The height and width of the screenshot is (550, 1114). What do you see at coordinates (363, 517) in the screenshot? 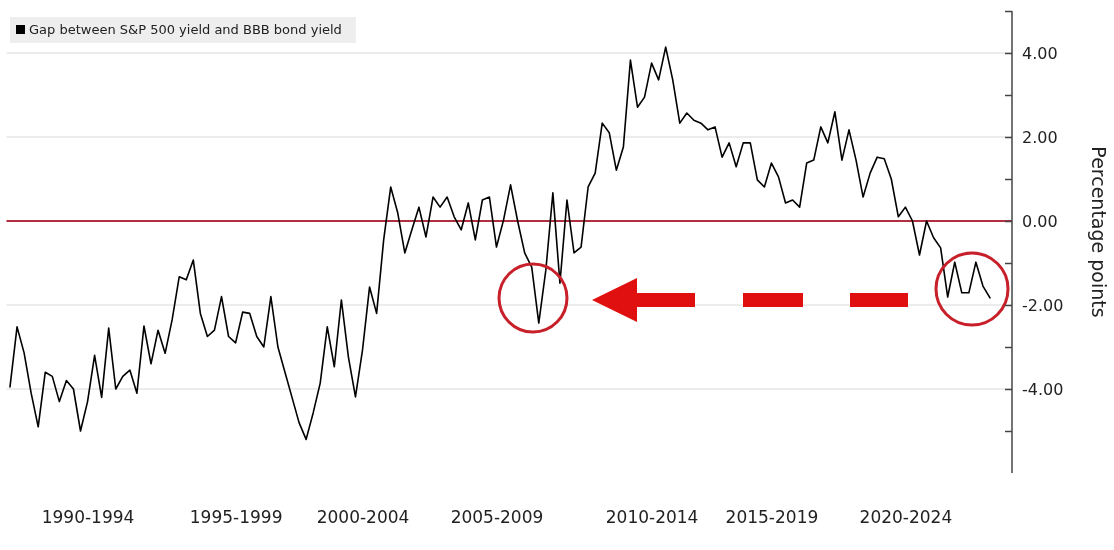
I see `x-tick-label: 2000-2004` at bounding box center [363, 517].